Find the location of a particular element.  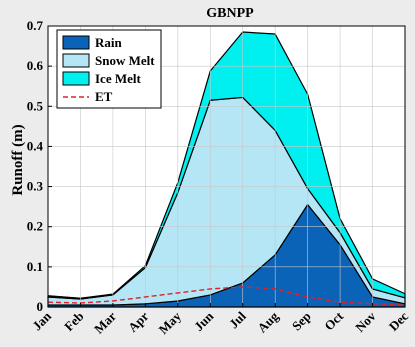

series-line-et is located at coordinates (226, 296).